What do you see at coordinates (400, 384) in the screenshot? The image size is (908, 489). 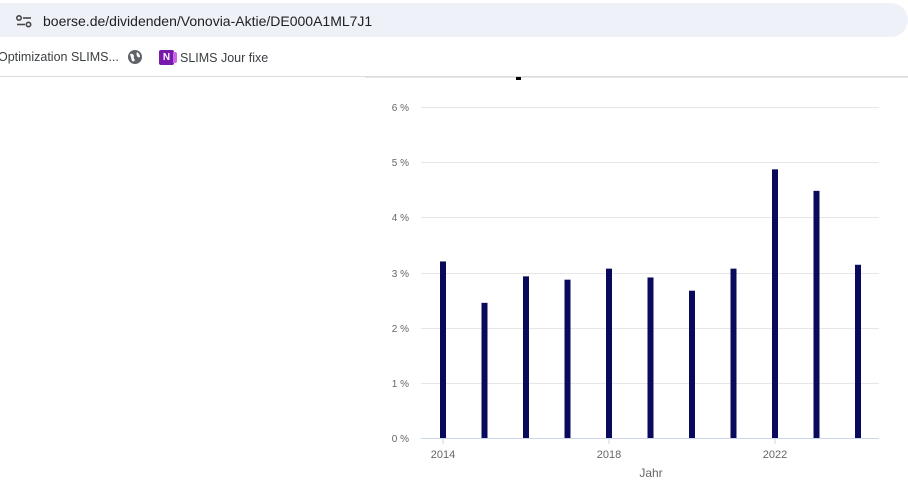 I see `y-tick-label: 1 %` at bounding box center [400, 384].